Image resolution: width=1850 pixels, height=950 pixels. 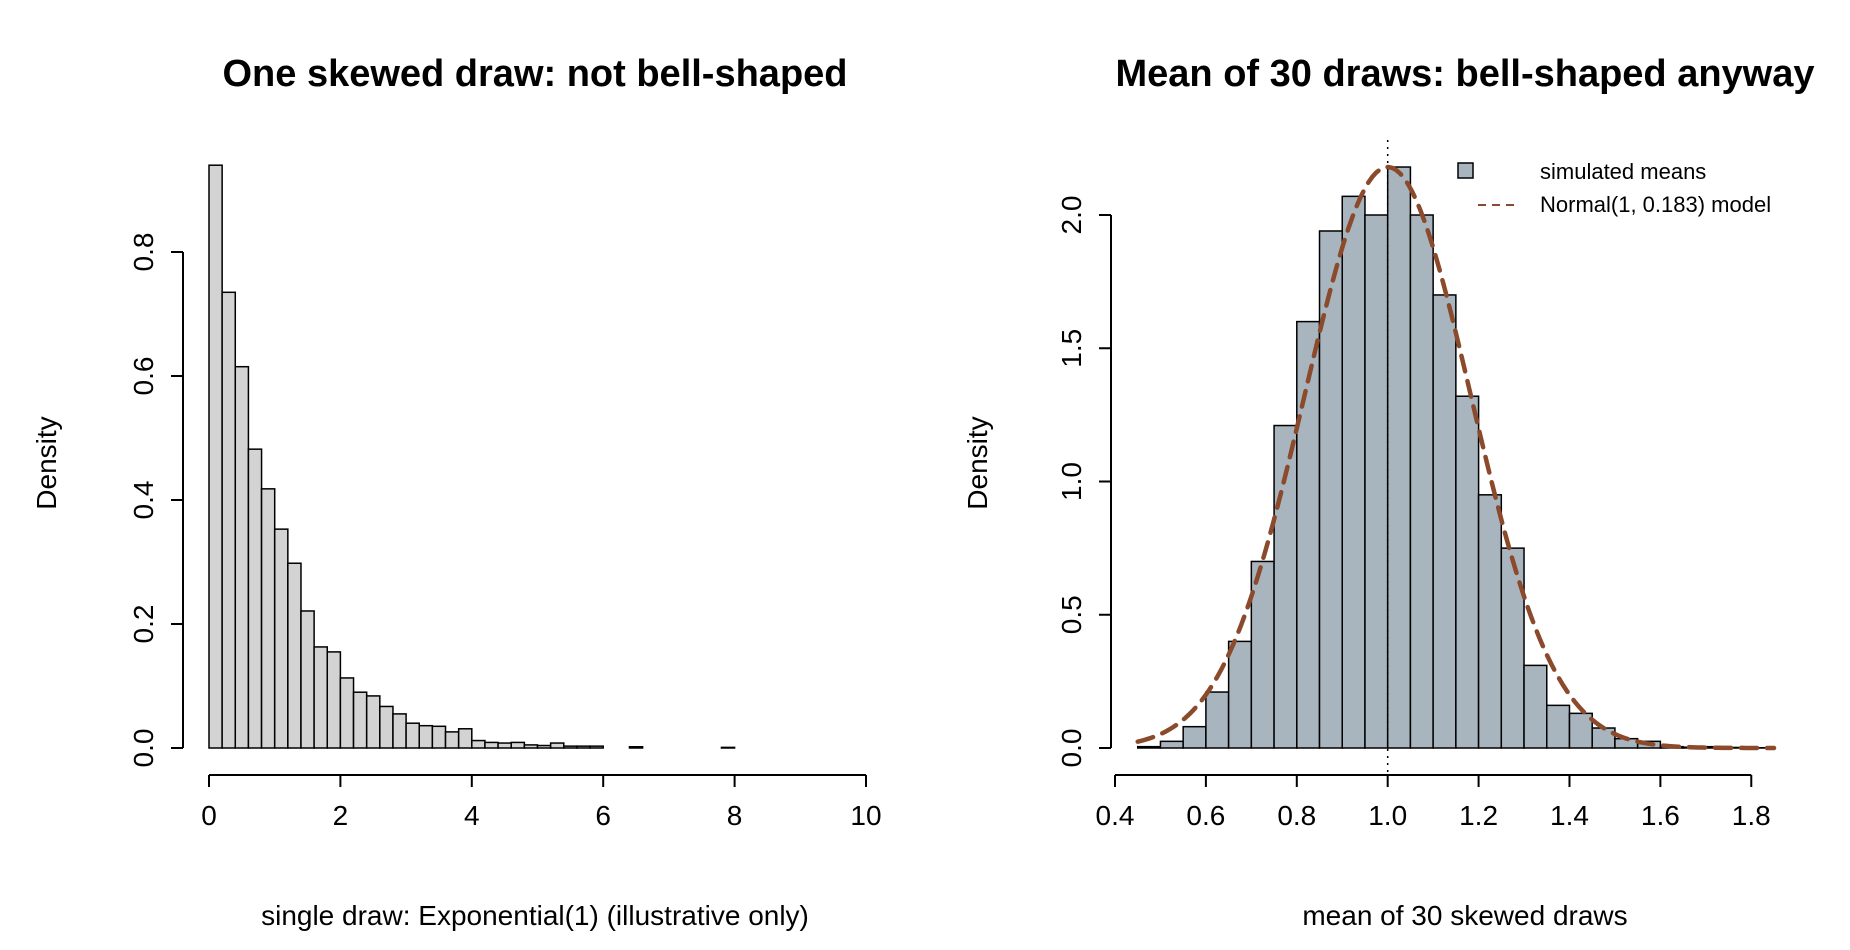 What do you see at coordinates (735, 815) in the screenshot?
I see `left-x-tick-label: 8` at bounding box center [735, 815].